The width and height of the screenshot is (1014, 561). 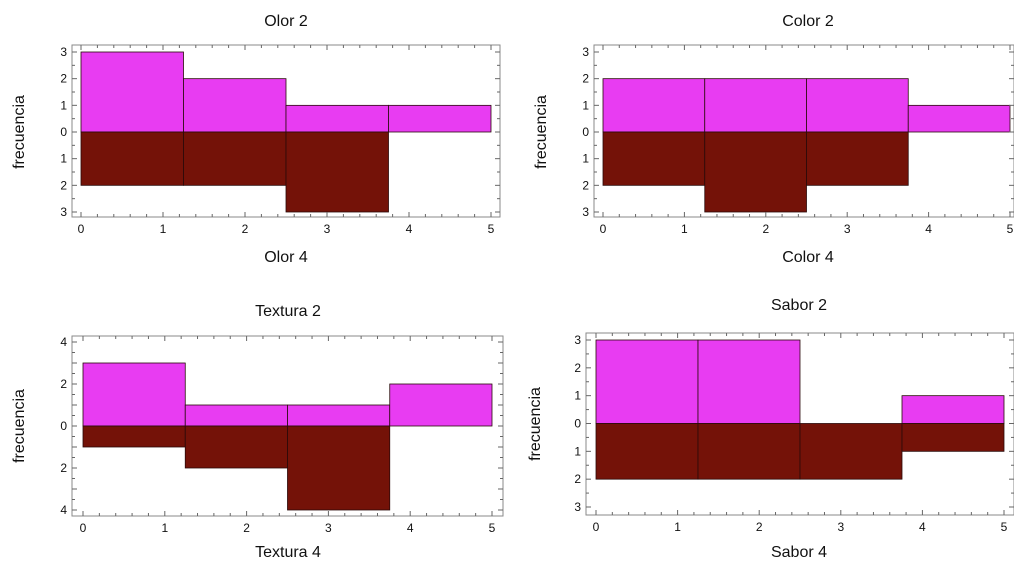 I want to click on x-axis-label: Sabor 4, so click(x=799, y=552).